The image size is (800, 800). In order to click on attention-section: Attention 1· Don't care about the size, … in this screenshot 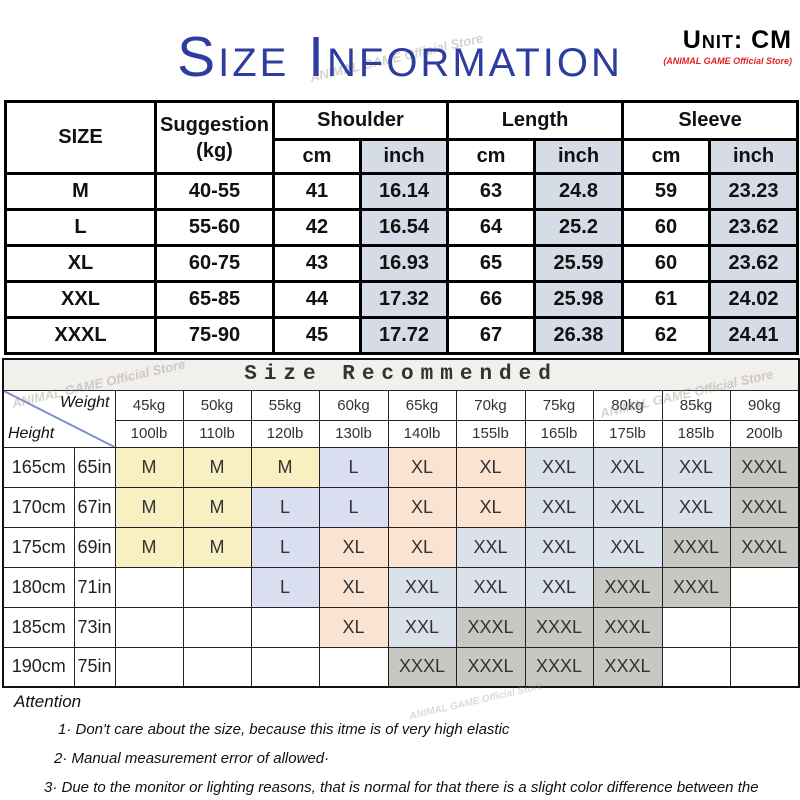, I will do `click(401, 746)`.